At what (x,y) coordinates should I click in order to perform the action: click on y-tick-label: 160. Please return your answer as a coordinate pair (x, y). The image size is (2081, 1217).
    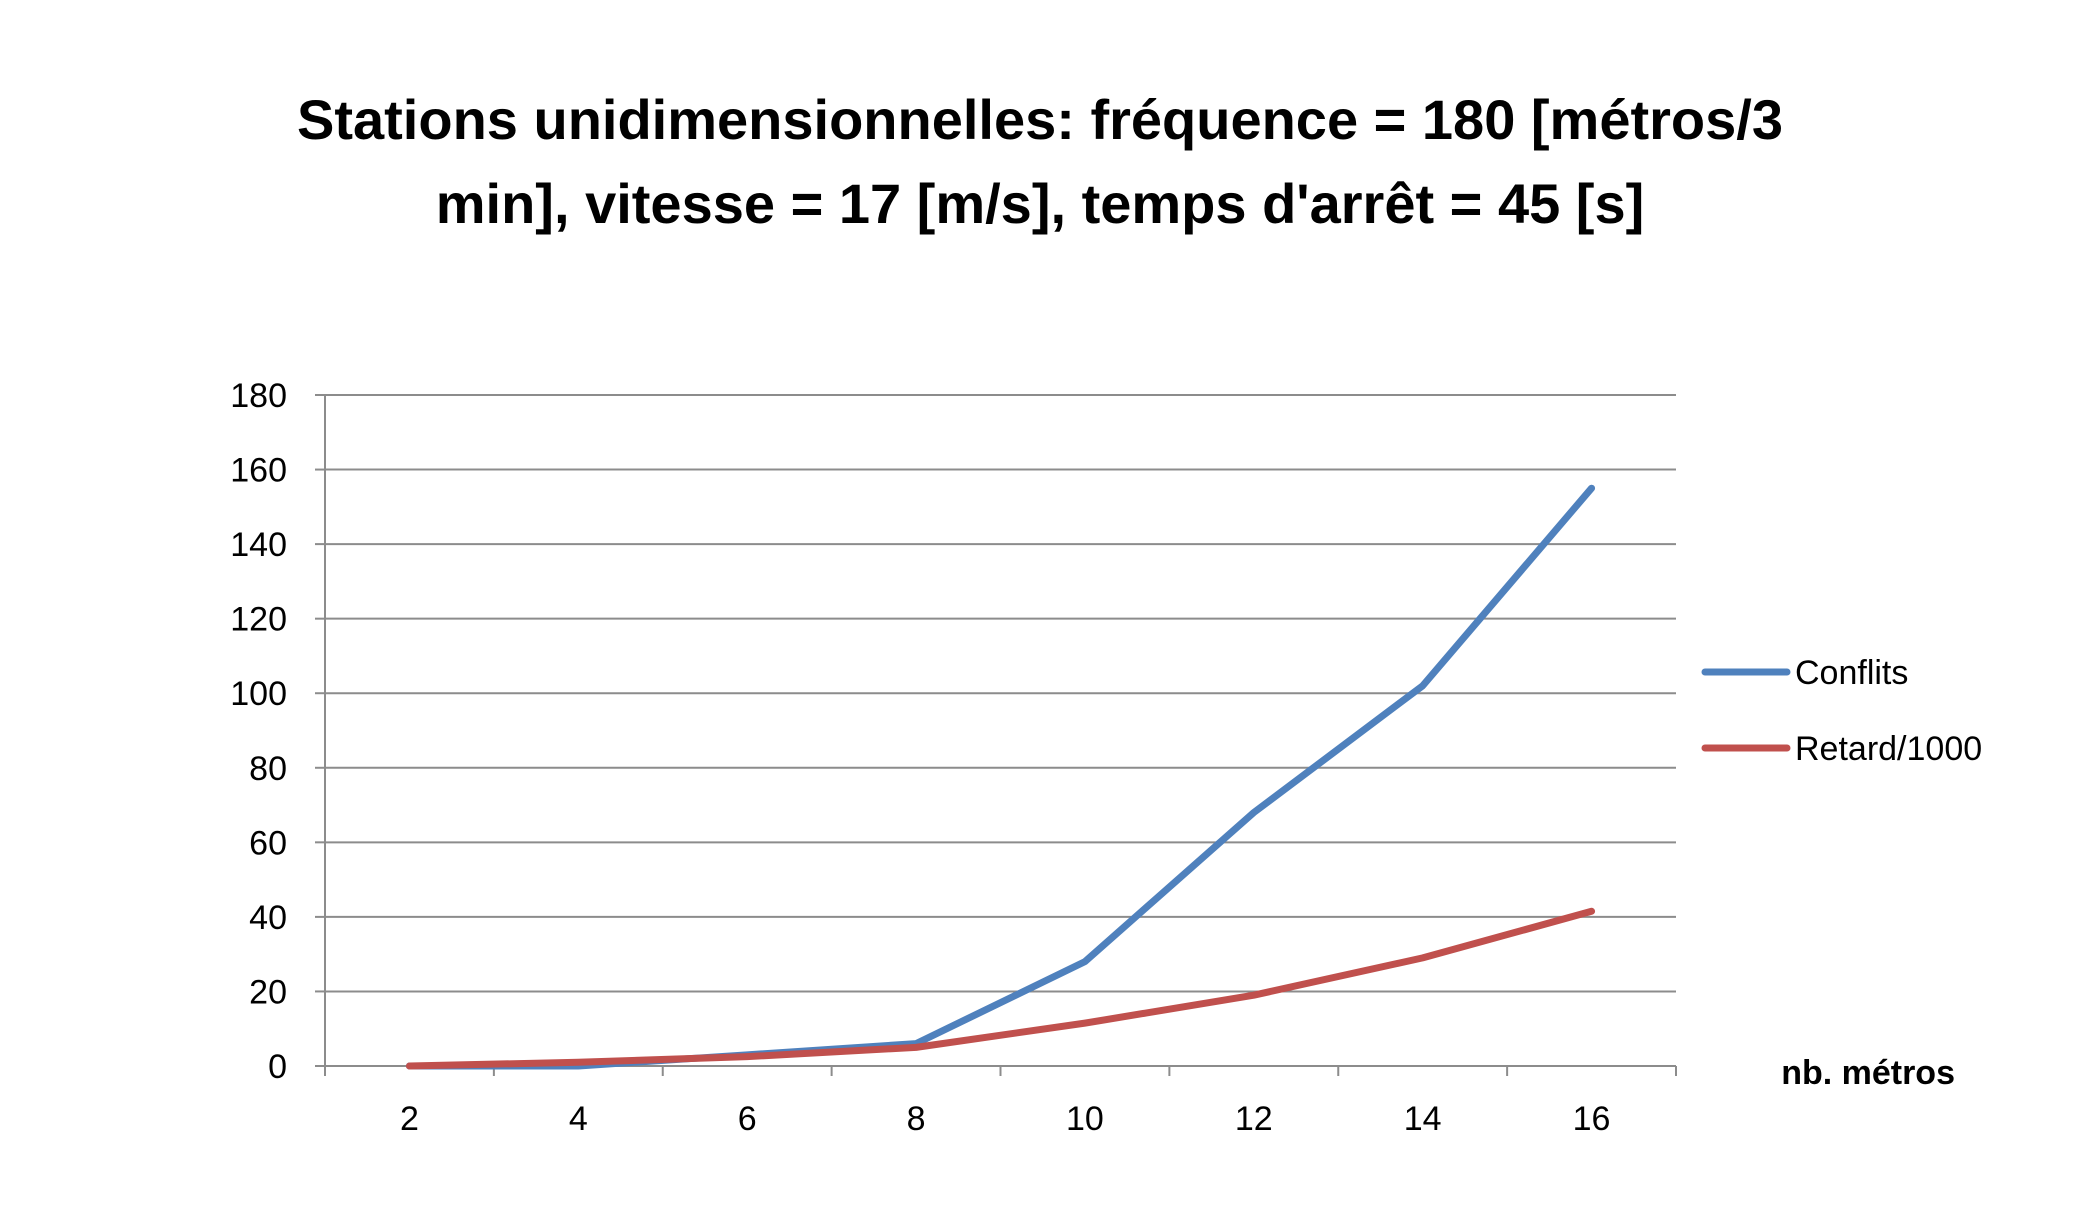
    Looking at the image, I should click on (258, 471).